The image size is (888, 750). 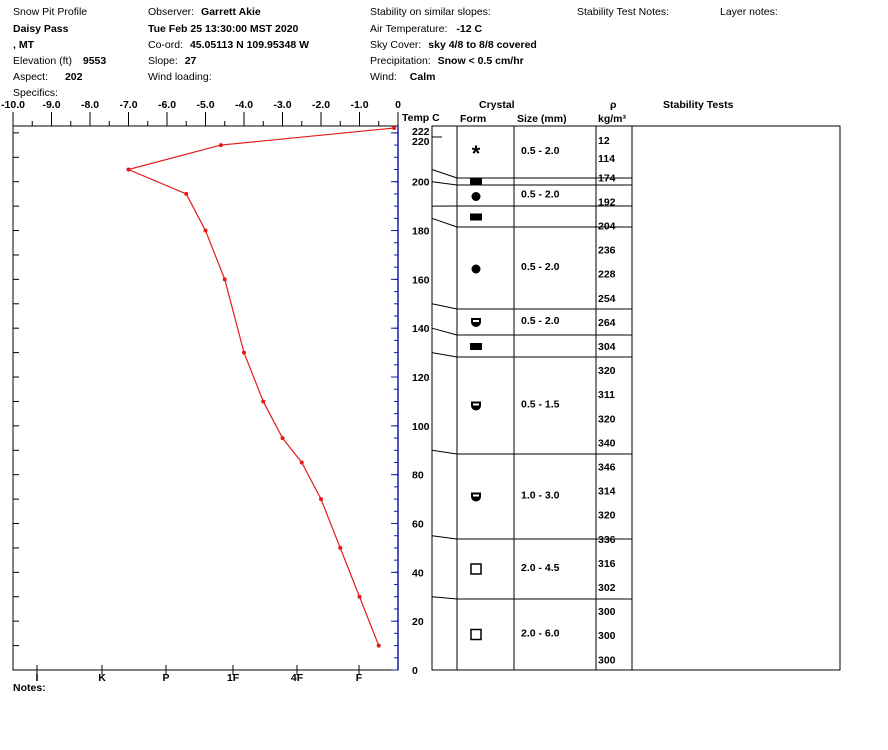 I want to click on layer-size-label: 2.0 - 6.0, so click(x=540, y=634).